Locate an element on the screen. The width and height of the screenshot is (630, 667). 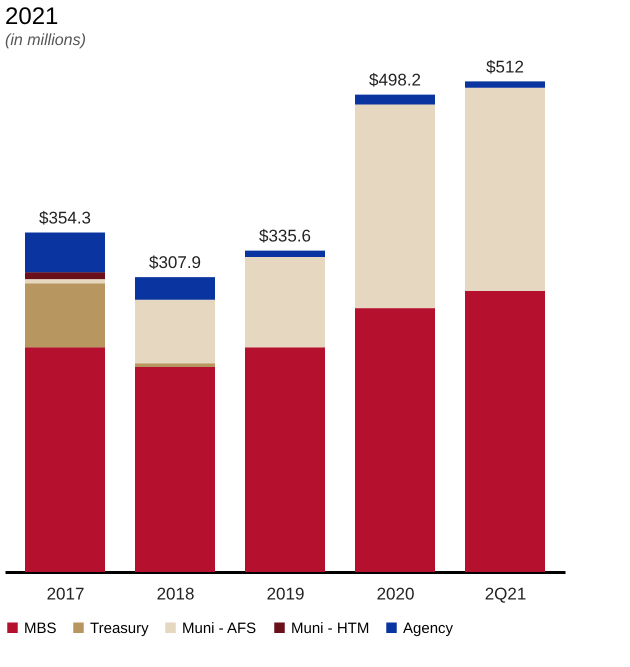
annotation: $307.9 is located at coordinates (175, 262).